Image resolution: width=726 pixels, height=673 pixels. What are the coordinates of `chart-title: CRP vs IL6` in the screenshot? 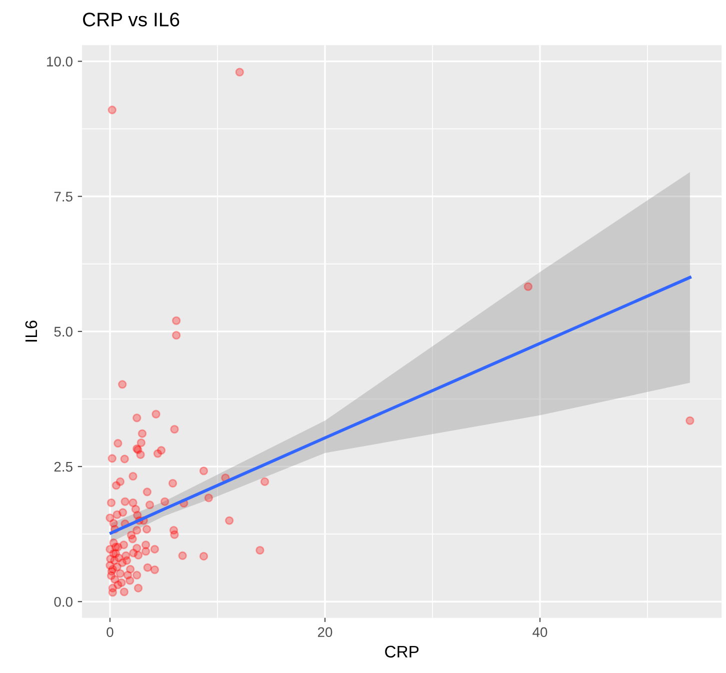 It's located at (131, 19).